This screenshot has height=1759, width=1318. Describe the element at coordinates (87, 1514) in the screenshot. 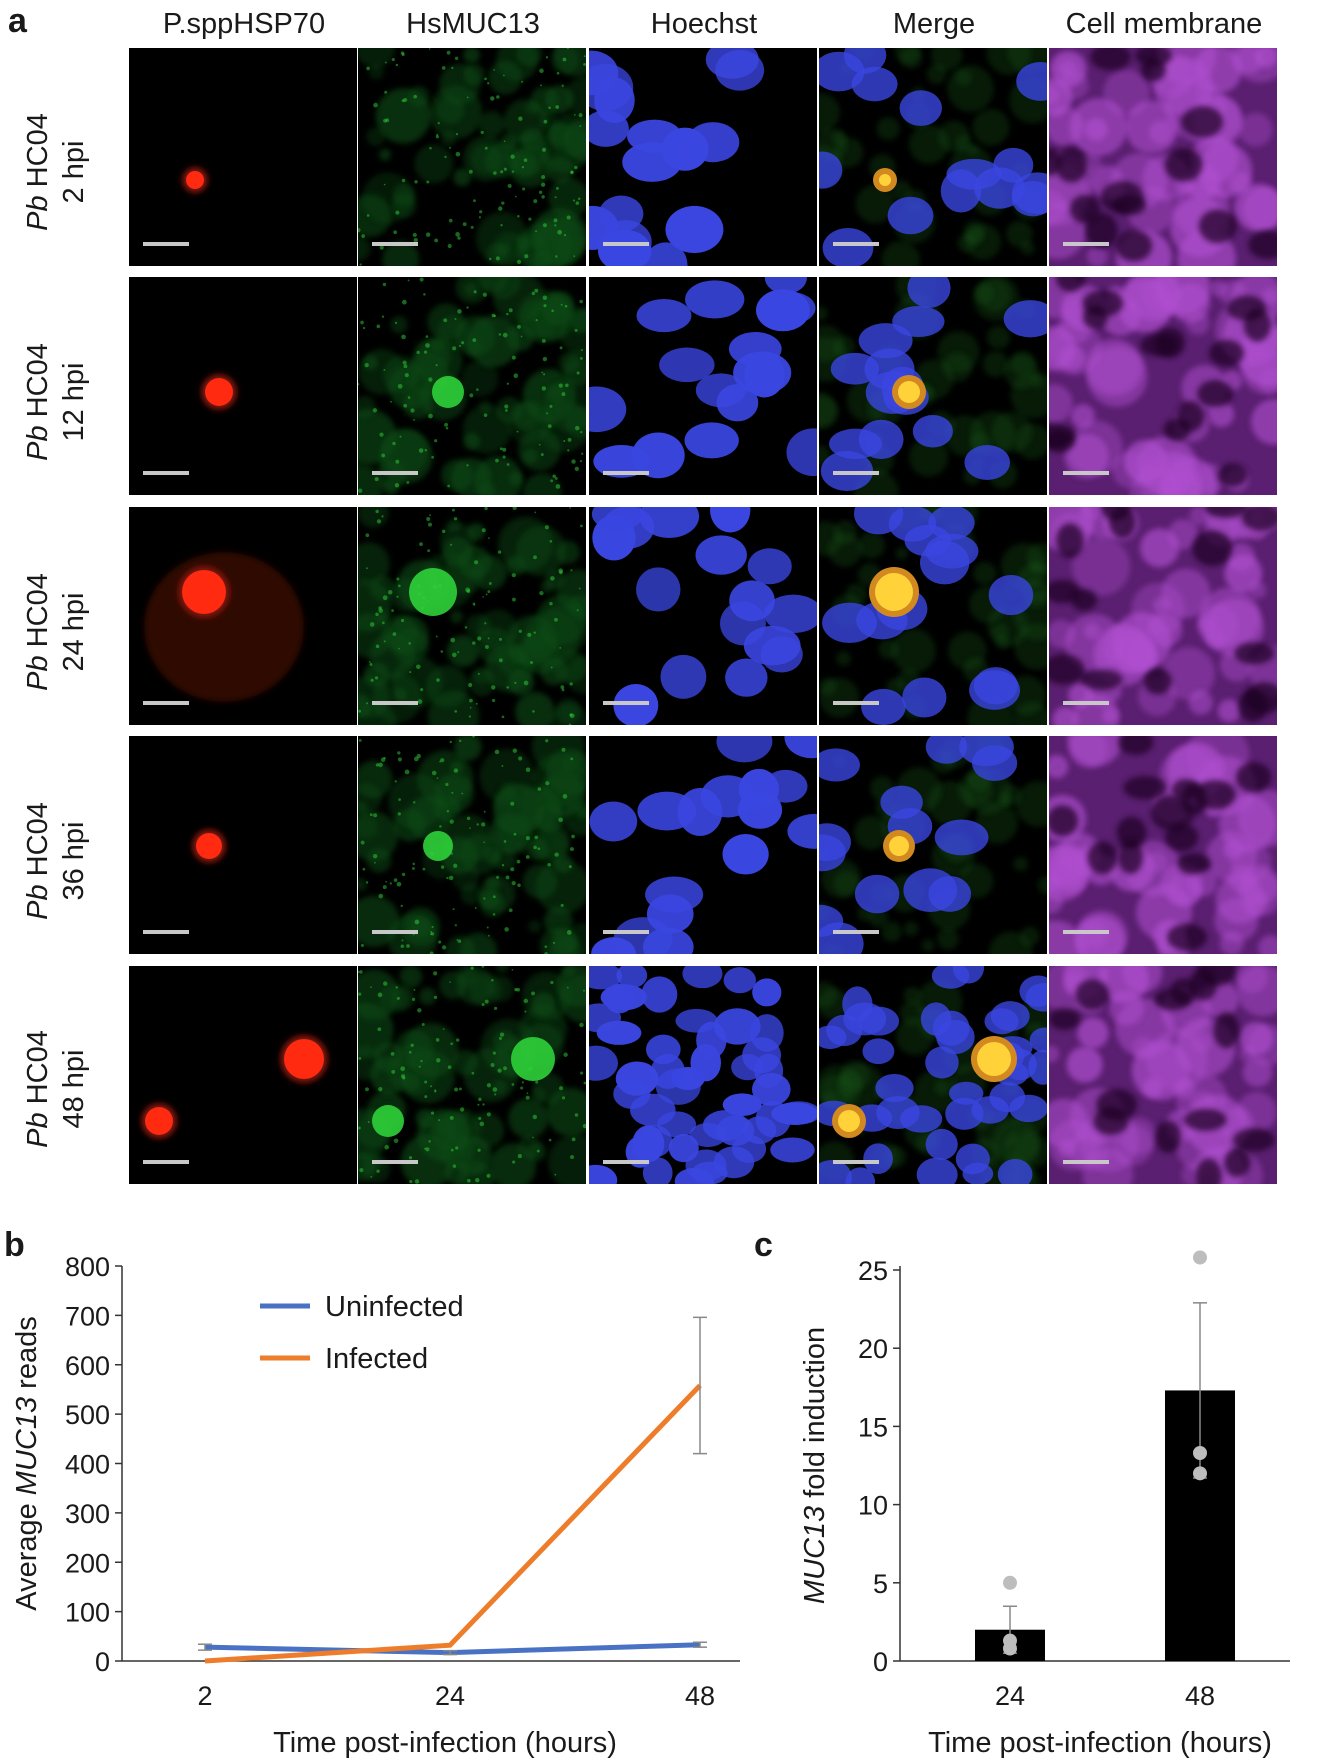

I see `y-tick-label: 300` at that location.